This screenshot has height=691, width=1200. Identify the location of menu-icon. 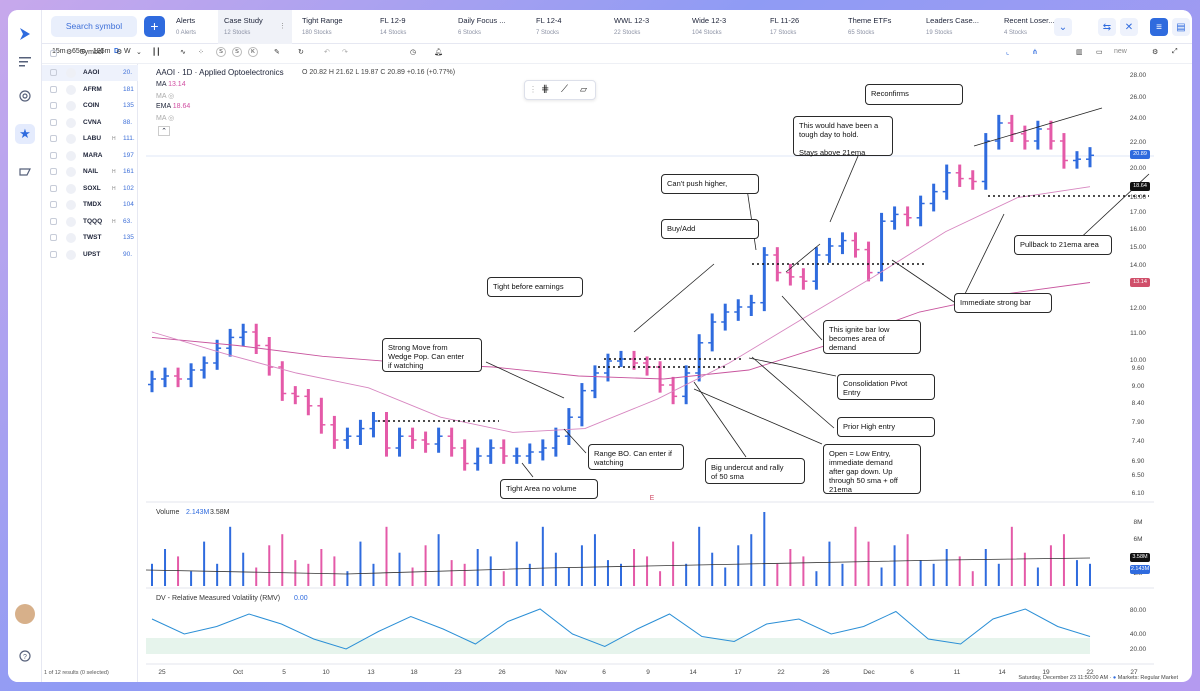
(25, 62).